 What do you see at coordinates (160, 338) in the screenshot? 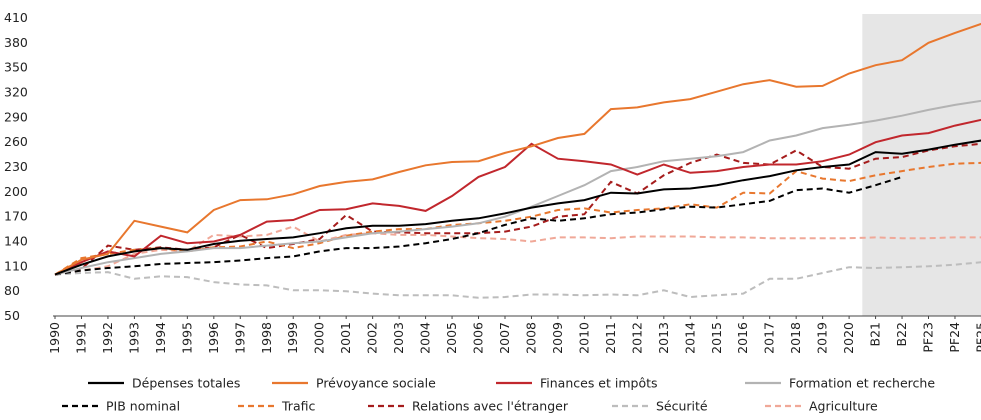
I see `x-tick-label: 1994` at bounding box center [160, 338].